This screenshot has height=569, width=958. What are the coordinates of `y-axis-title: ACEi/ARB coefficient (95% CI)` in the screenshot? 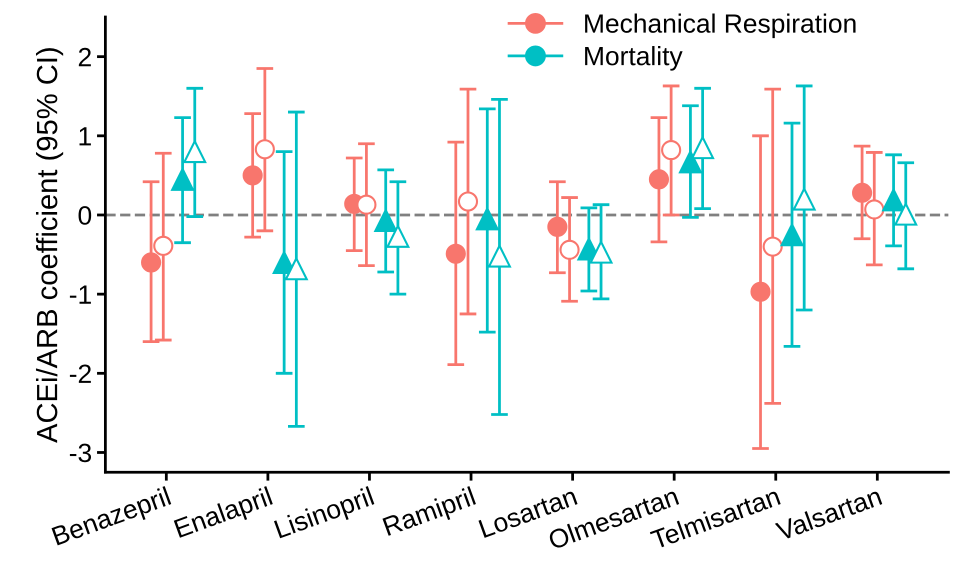 It's located at (50, 245).